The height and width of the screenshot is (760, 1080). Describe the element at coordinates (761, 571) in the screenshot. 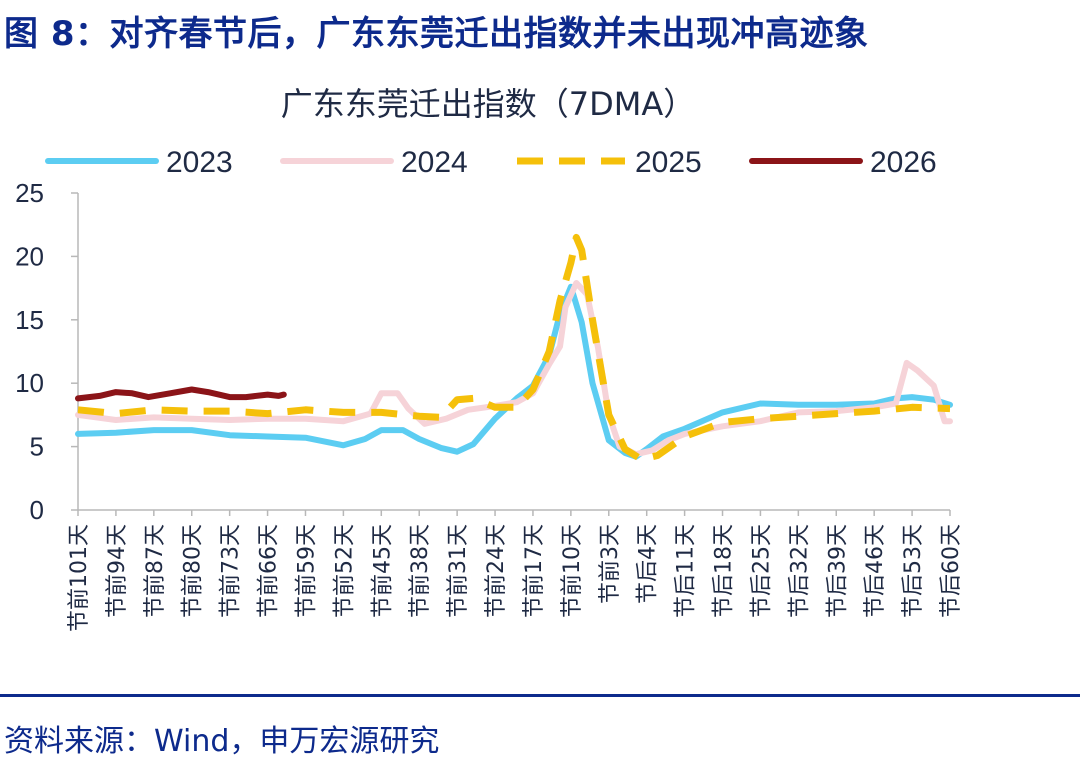

I see `x-tick-label: 节后25天` at that location.